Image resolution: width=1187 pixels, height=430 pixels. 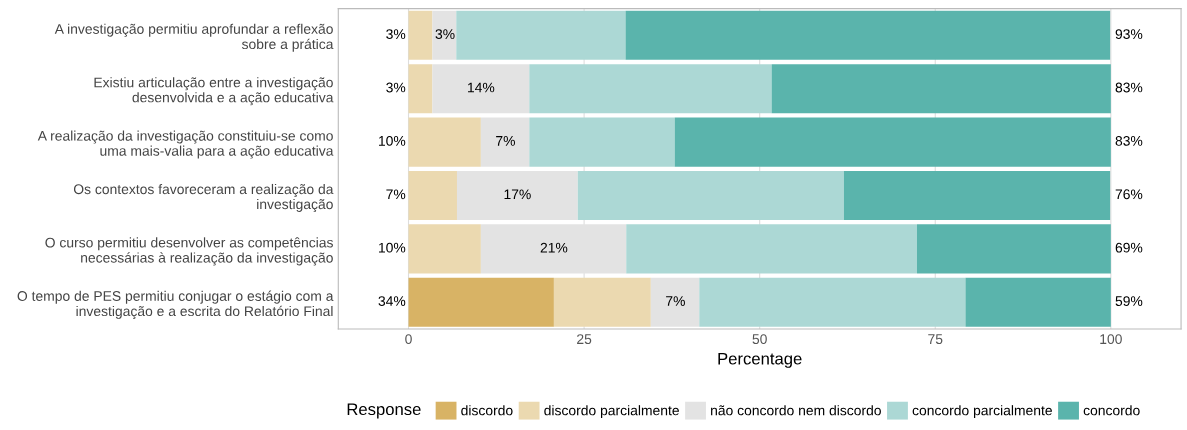 I want to click on y-tick-label: A investigação permitiu aprofundar a reflexão sobre a prática, so click(x=194, y=37).